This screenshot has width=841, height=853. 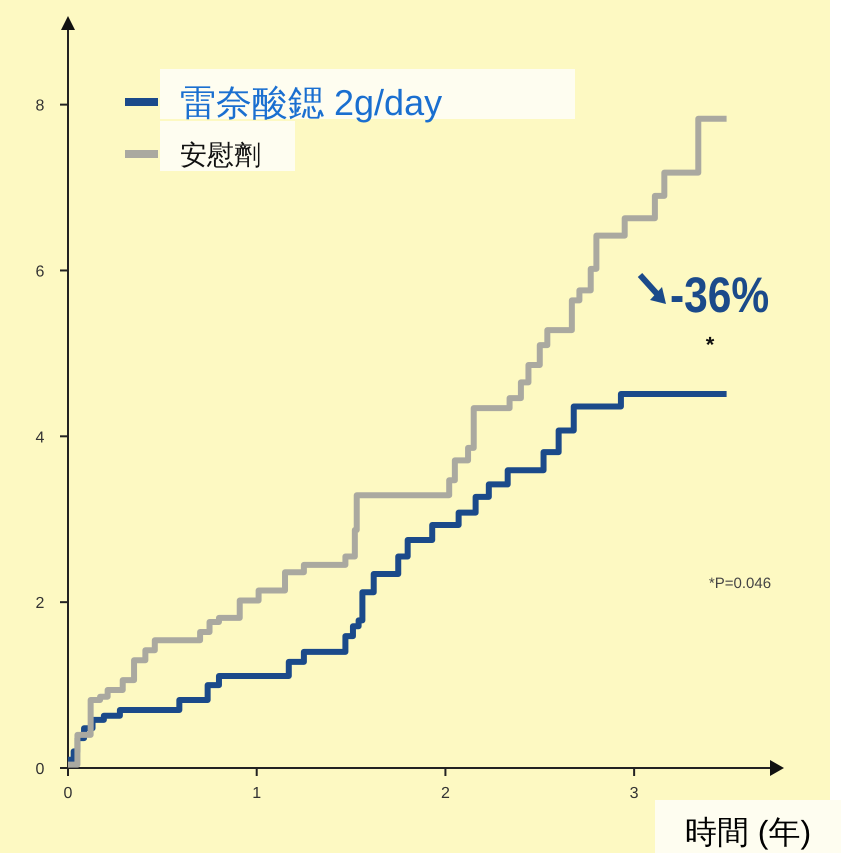 What do you see at coordinates (740, 583) in the screenshot?
I see `annotation: *P=0.046` at bounding box center [740, 583].